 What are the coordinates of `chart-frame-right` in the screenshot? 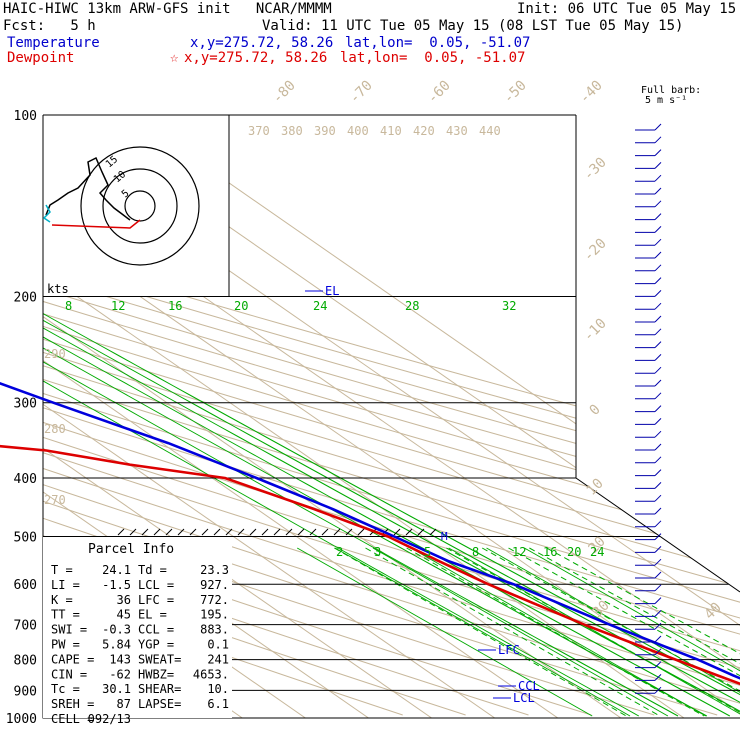 It's located at (657, 354).